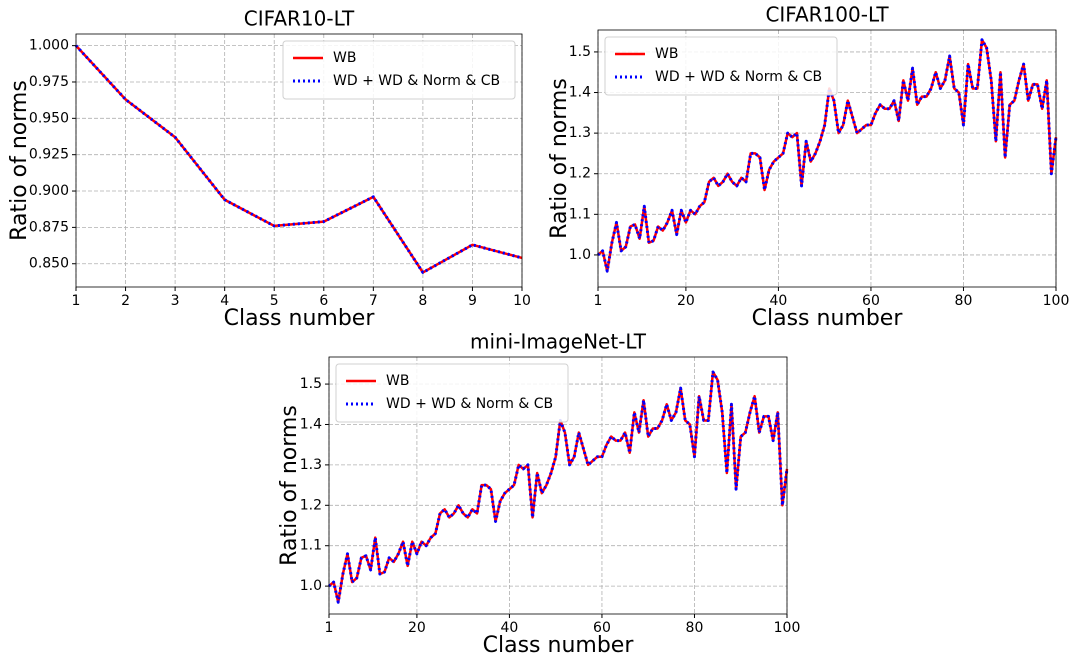  What do you see at coordinates (49, 227) in the screenshot?
I see `y-tick-label: 0.875` at bounding box center [49, 227].